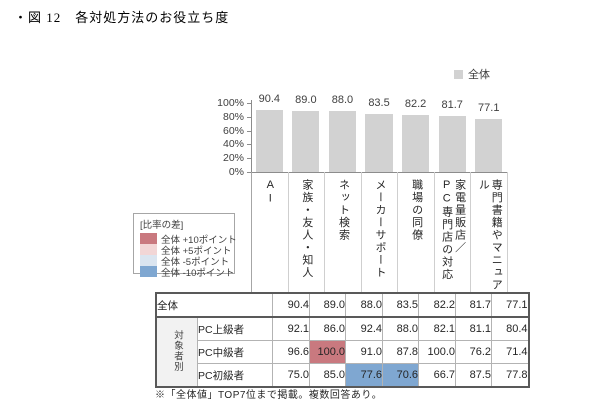  What do you see at coordinates (400, 352) in the screenshot?
I see `table-cell: 87.8` at bounding box center [400, 352].